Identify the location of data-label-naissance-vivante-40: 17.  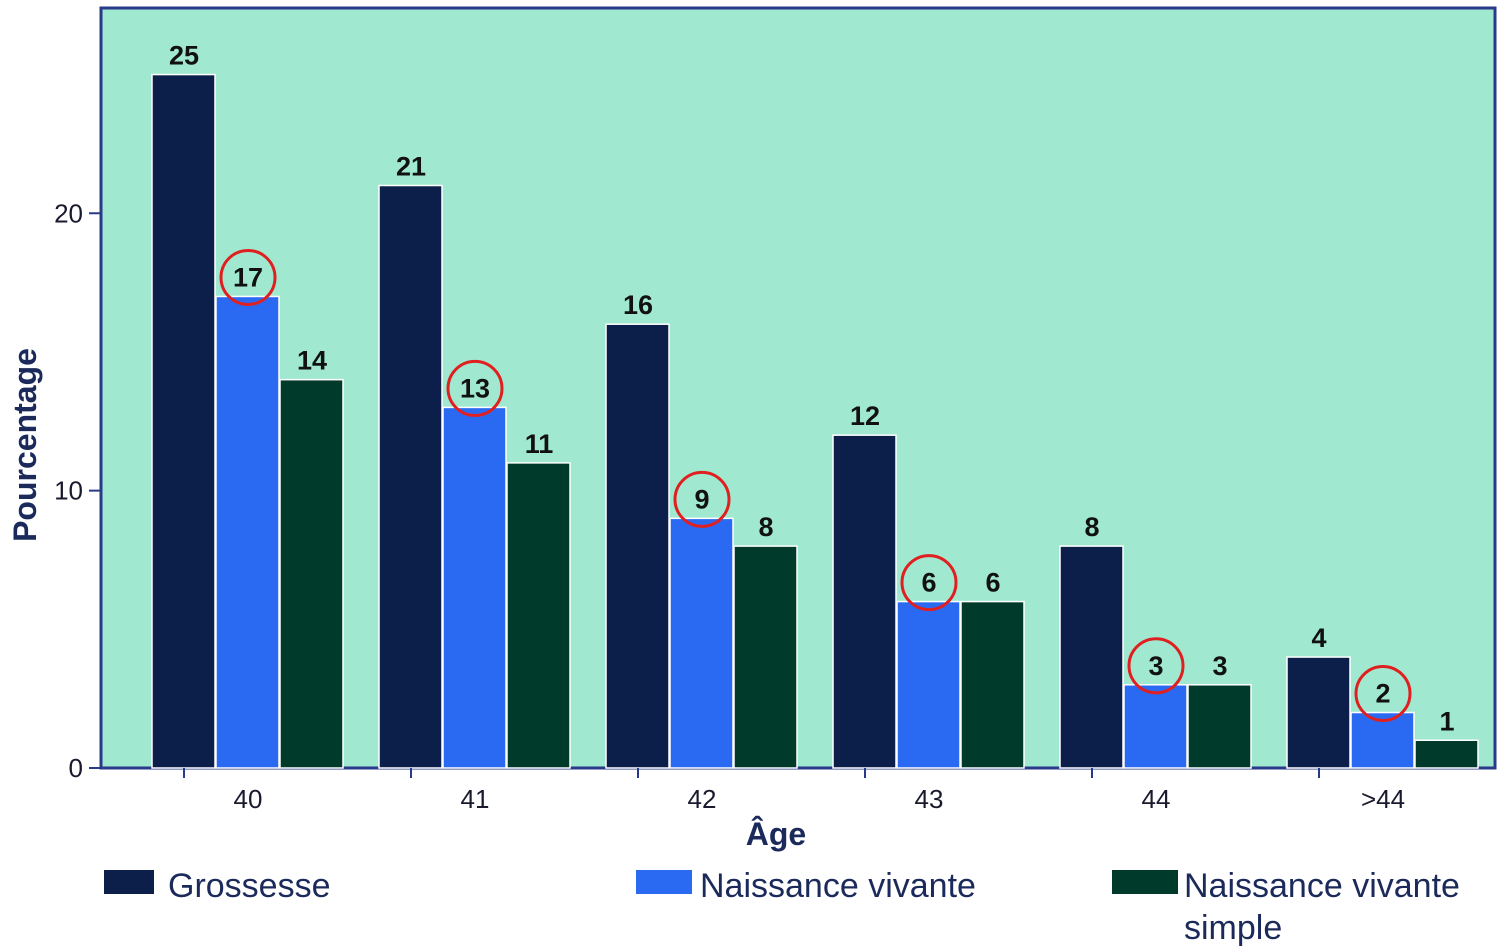
(248, 277).